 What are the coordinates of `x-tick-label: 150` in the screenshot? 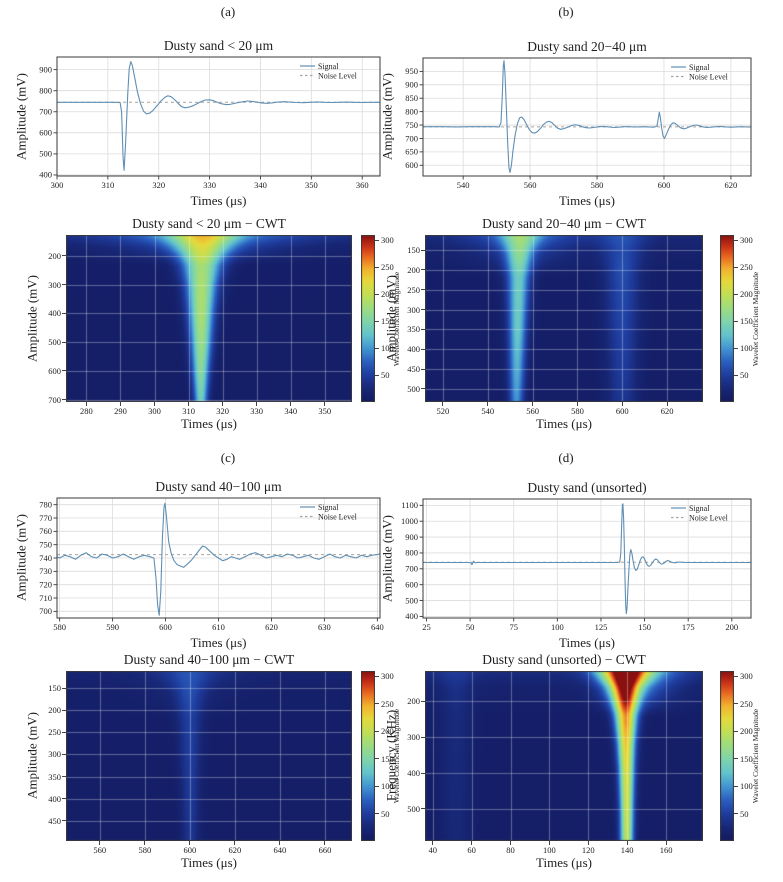 It's located at (644, 627).